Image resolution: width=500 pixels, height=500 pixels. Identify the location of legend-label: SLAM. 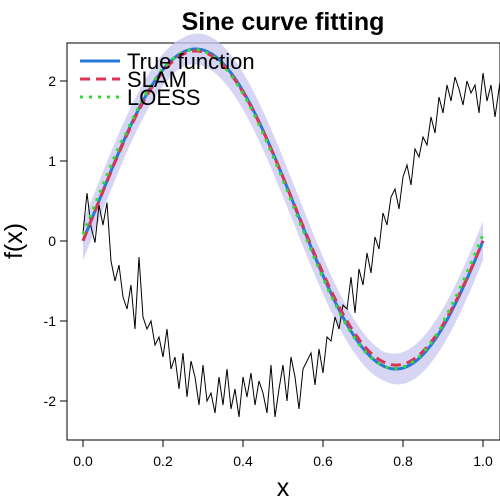
(157, 79).